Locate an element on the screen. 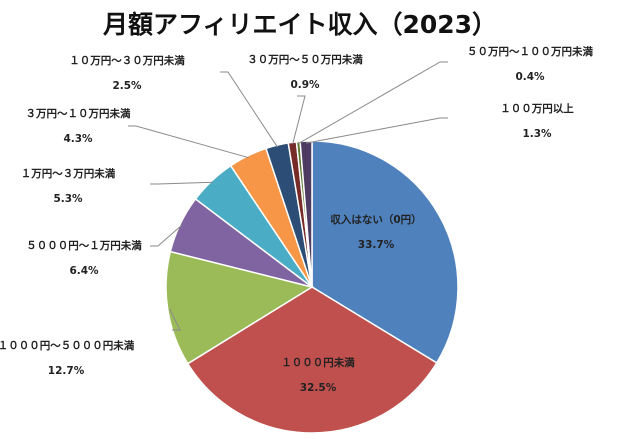 This screenshot has width=621, height=439. slice-label-5: １万円～３万円未満 is located at coordinates (68, 173).